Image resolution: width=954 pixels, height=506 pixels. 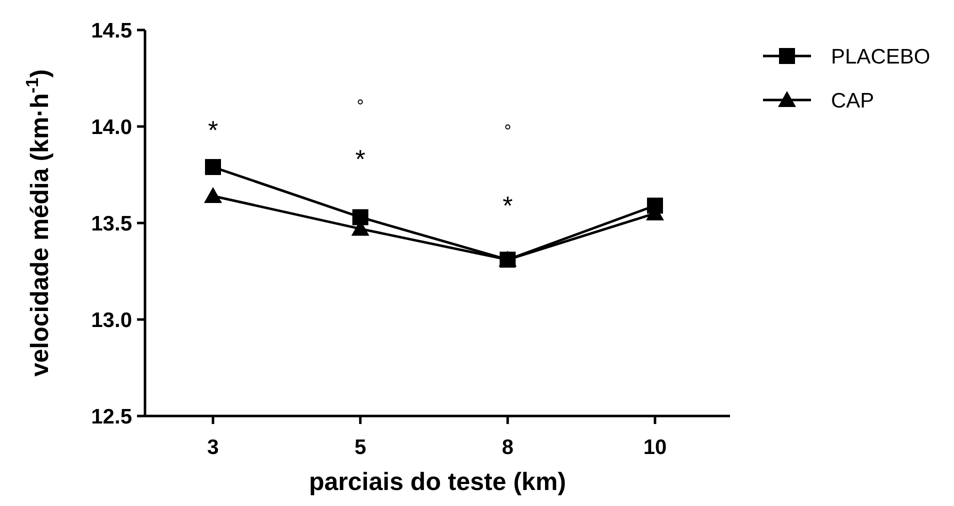 What do you see at coordinates (852, 100) in the screenshot?
I see `legend-label: CAP` at bounding box center [852, 100].